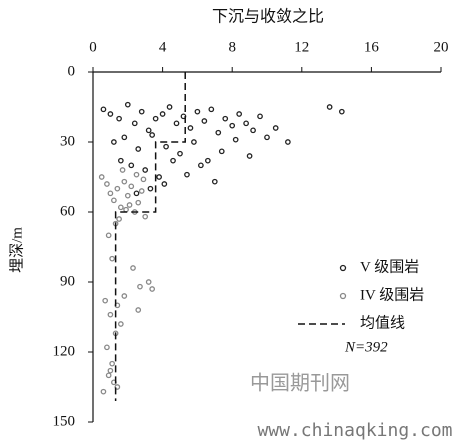  I want to click on x-tick-label: 4, so click(163, 47).